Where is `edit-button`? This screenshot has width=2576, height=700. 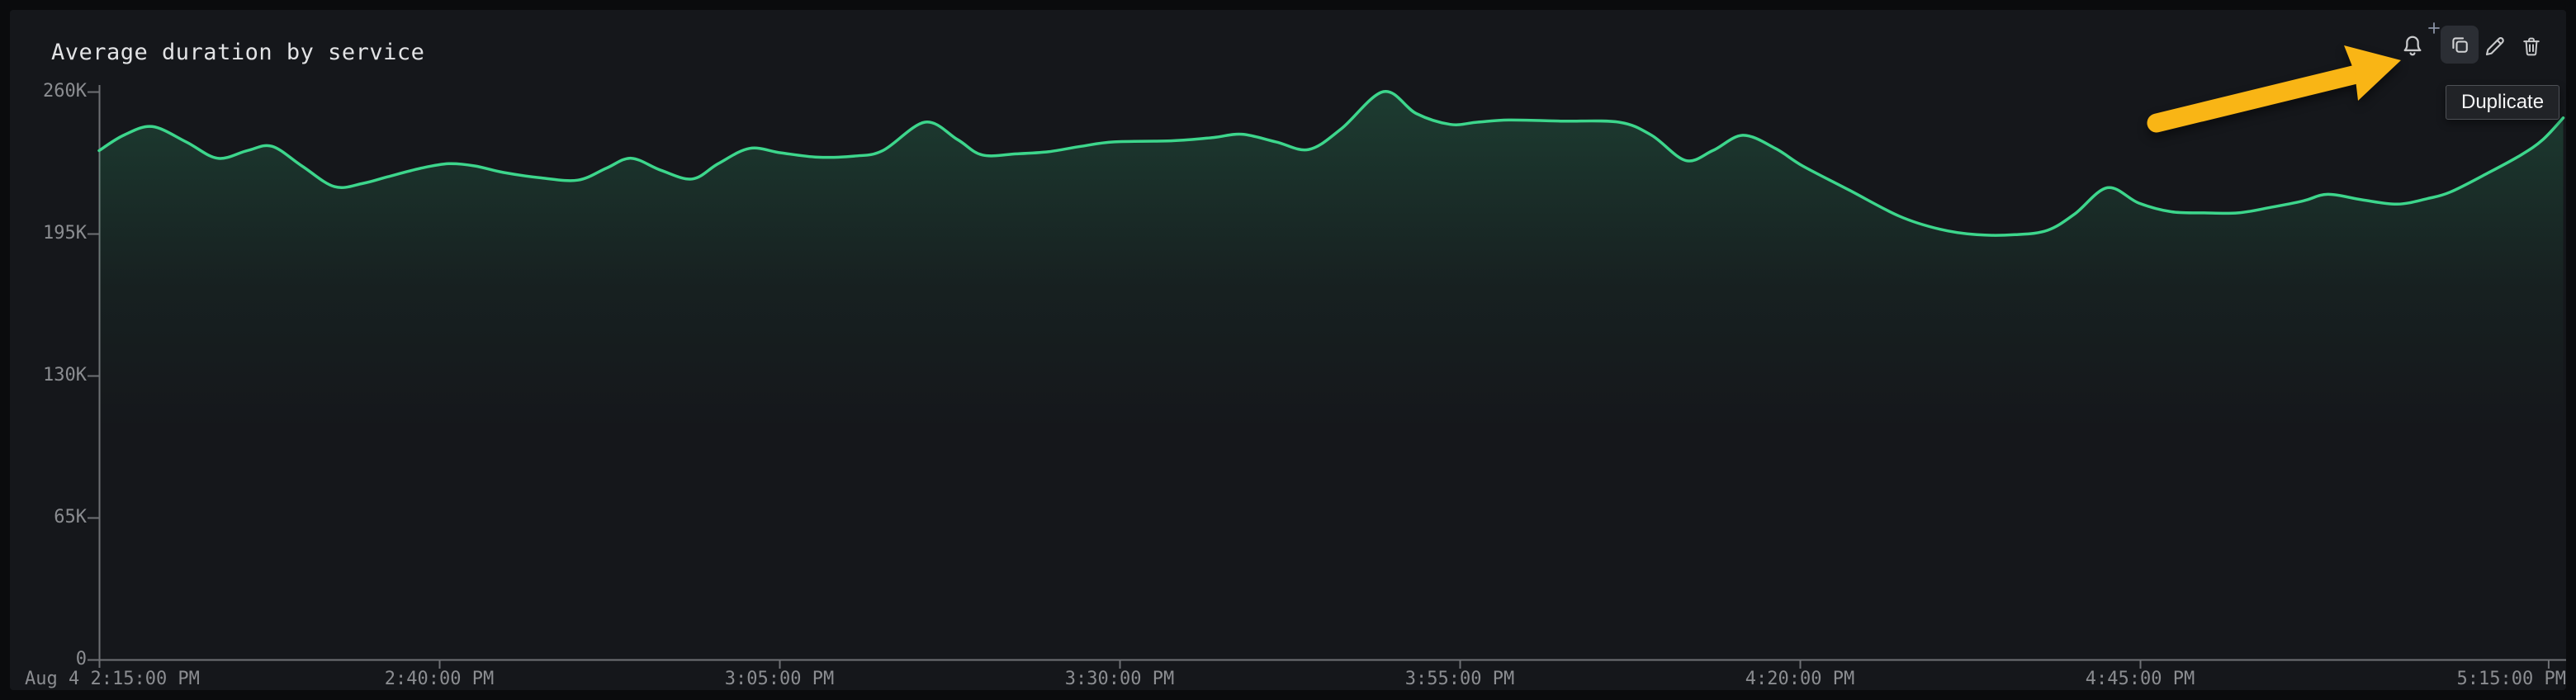 edit-button is located at coordinates (2495, 46).